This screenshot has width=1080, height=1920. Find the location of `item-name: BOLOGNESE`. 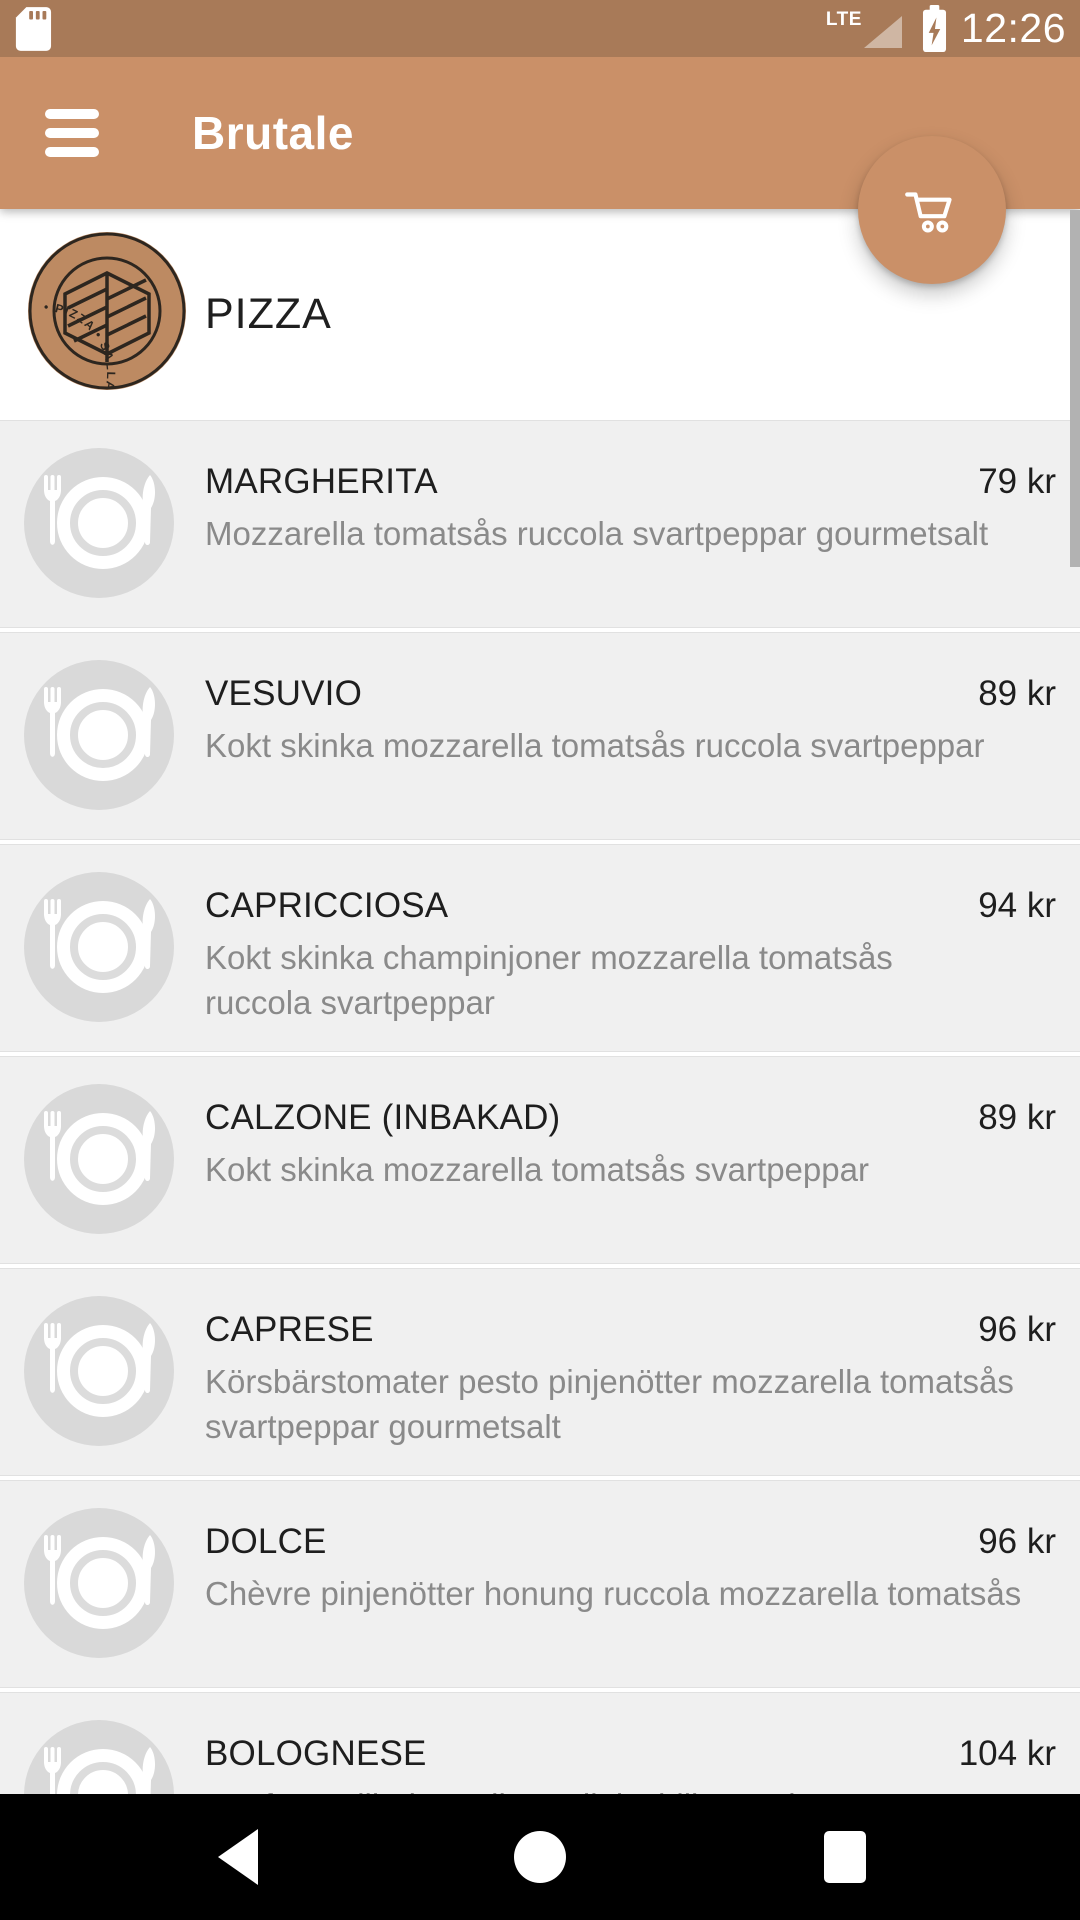

item-name: BOLOGNESE is located at coordinates (316, 1753).